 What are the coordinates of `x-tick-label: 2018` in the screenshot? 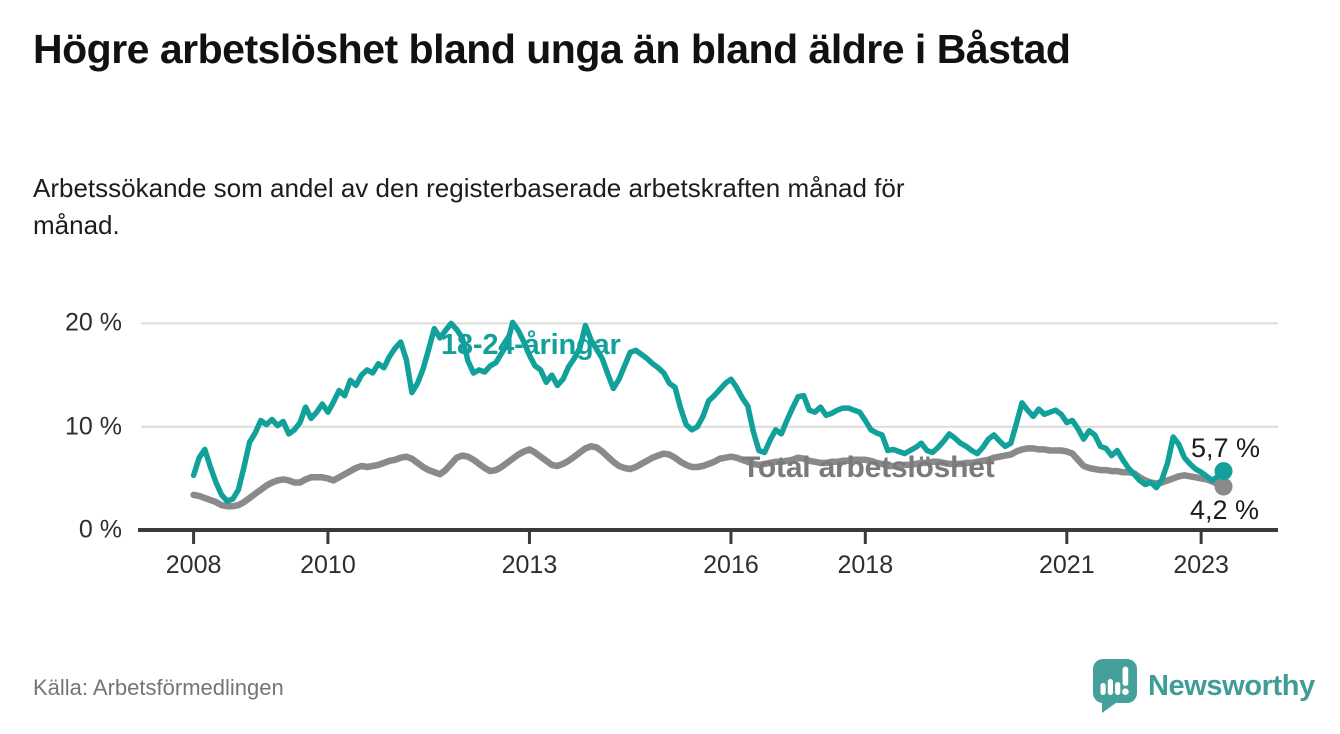 It's located at (865, 565).